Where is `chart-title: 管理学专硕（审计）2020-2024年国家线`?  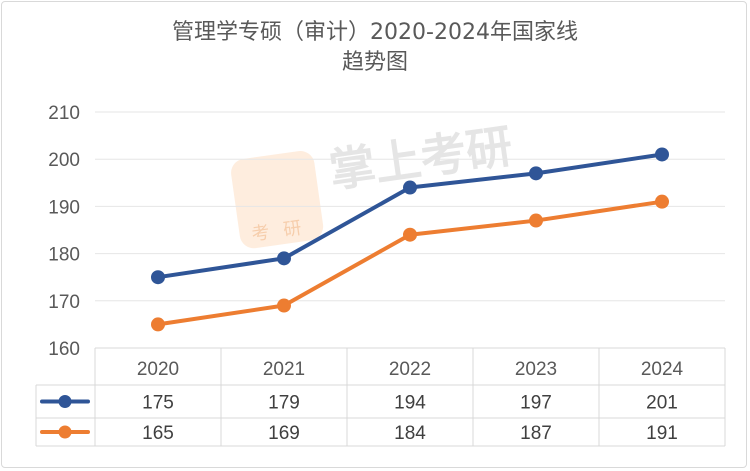 chart-title: 管理学专硕（审计）2020-2024年国家线 is located at coordinates (375, 32).